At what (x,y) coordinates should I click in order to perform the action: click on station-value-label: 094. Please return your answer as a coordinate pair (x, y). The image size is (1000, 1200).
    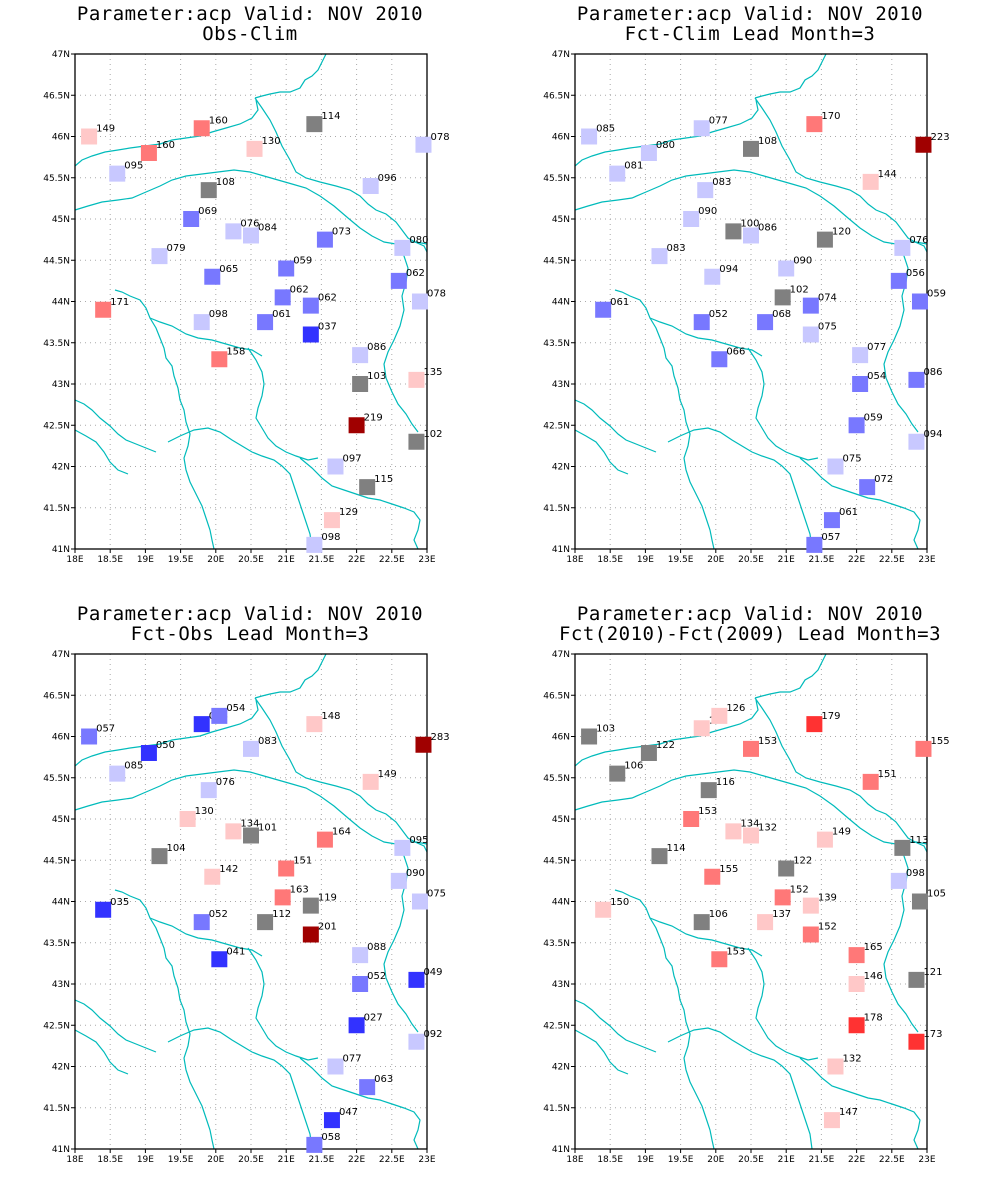
    Looking at the image, I should click on (728, 269).